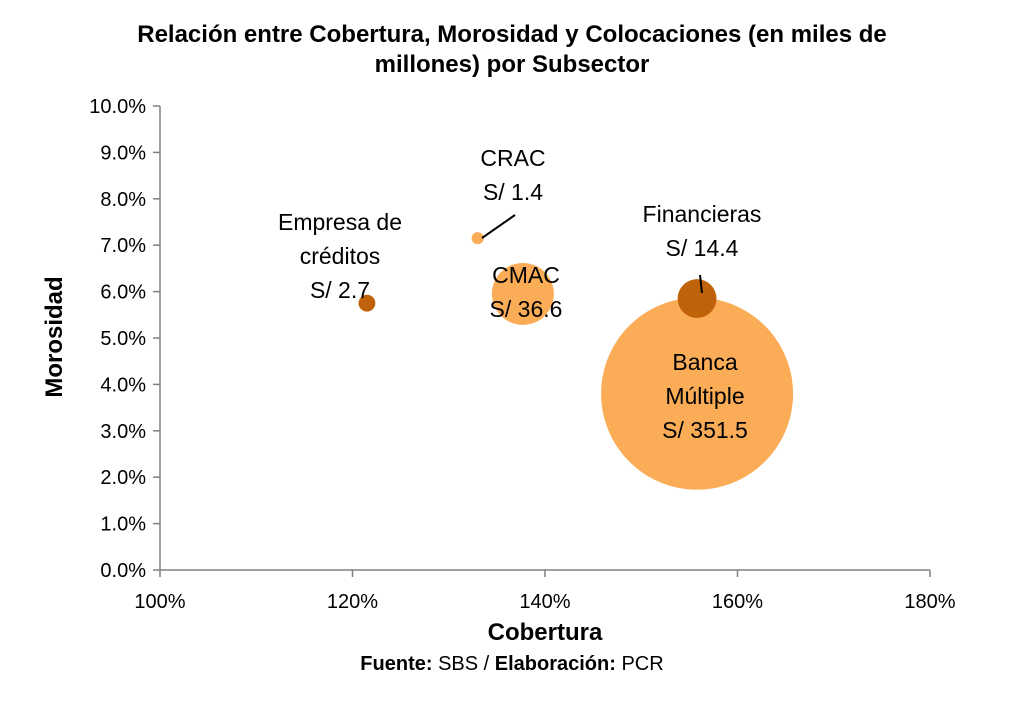 The width and height of the screenshot is (1024, 711). Describe the element at coordinates (545, 632) in the screenshot. I see `x-axis-label: Cobertura` at that location.